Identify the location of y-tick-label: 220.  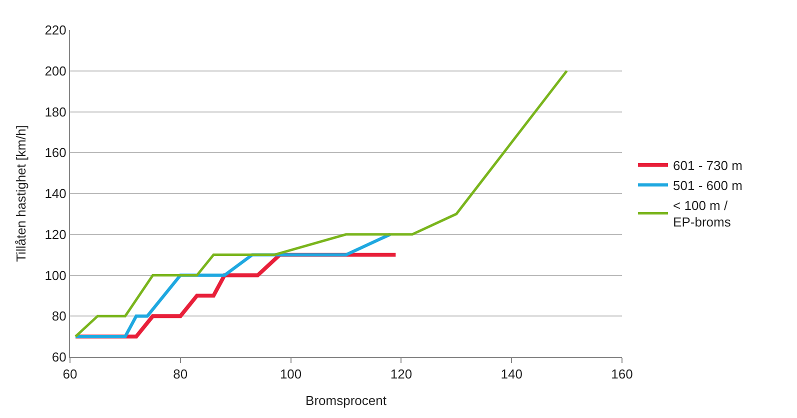
(55, 30).